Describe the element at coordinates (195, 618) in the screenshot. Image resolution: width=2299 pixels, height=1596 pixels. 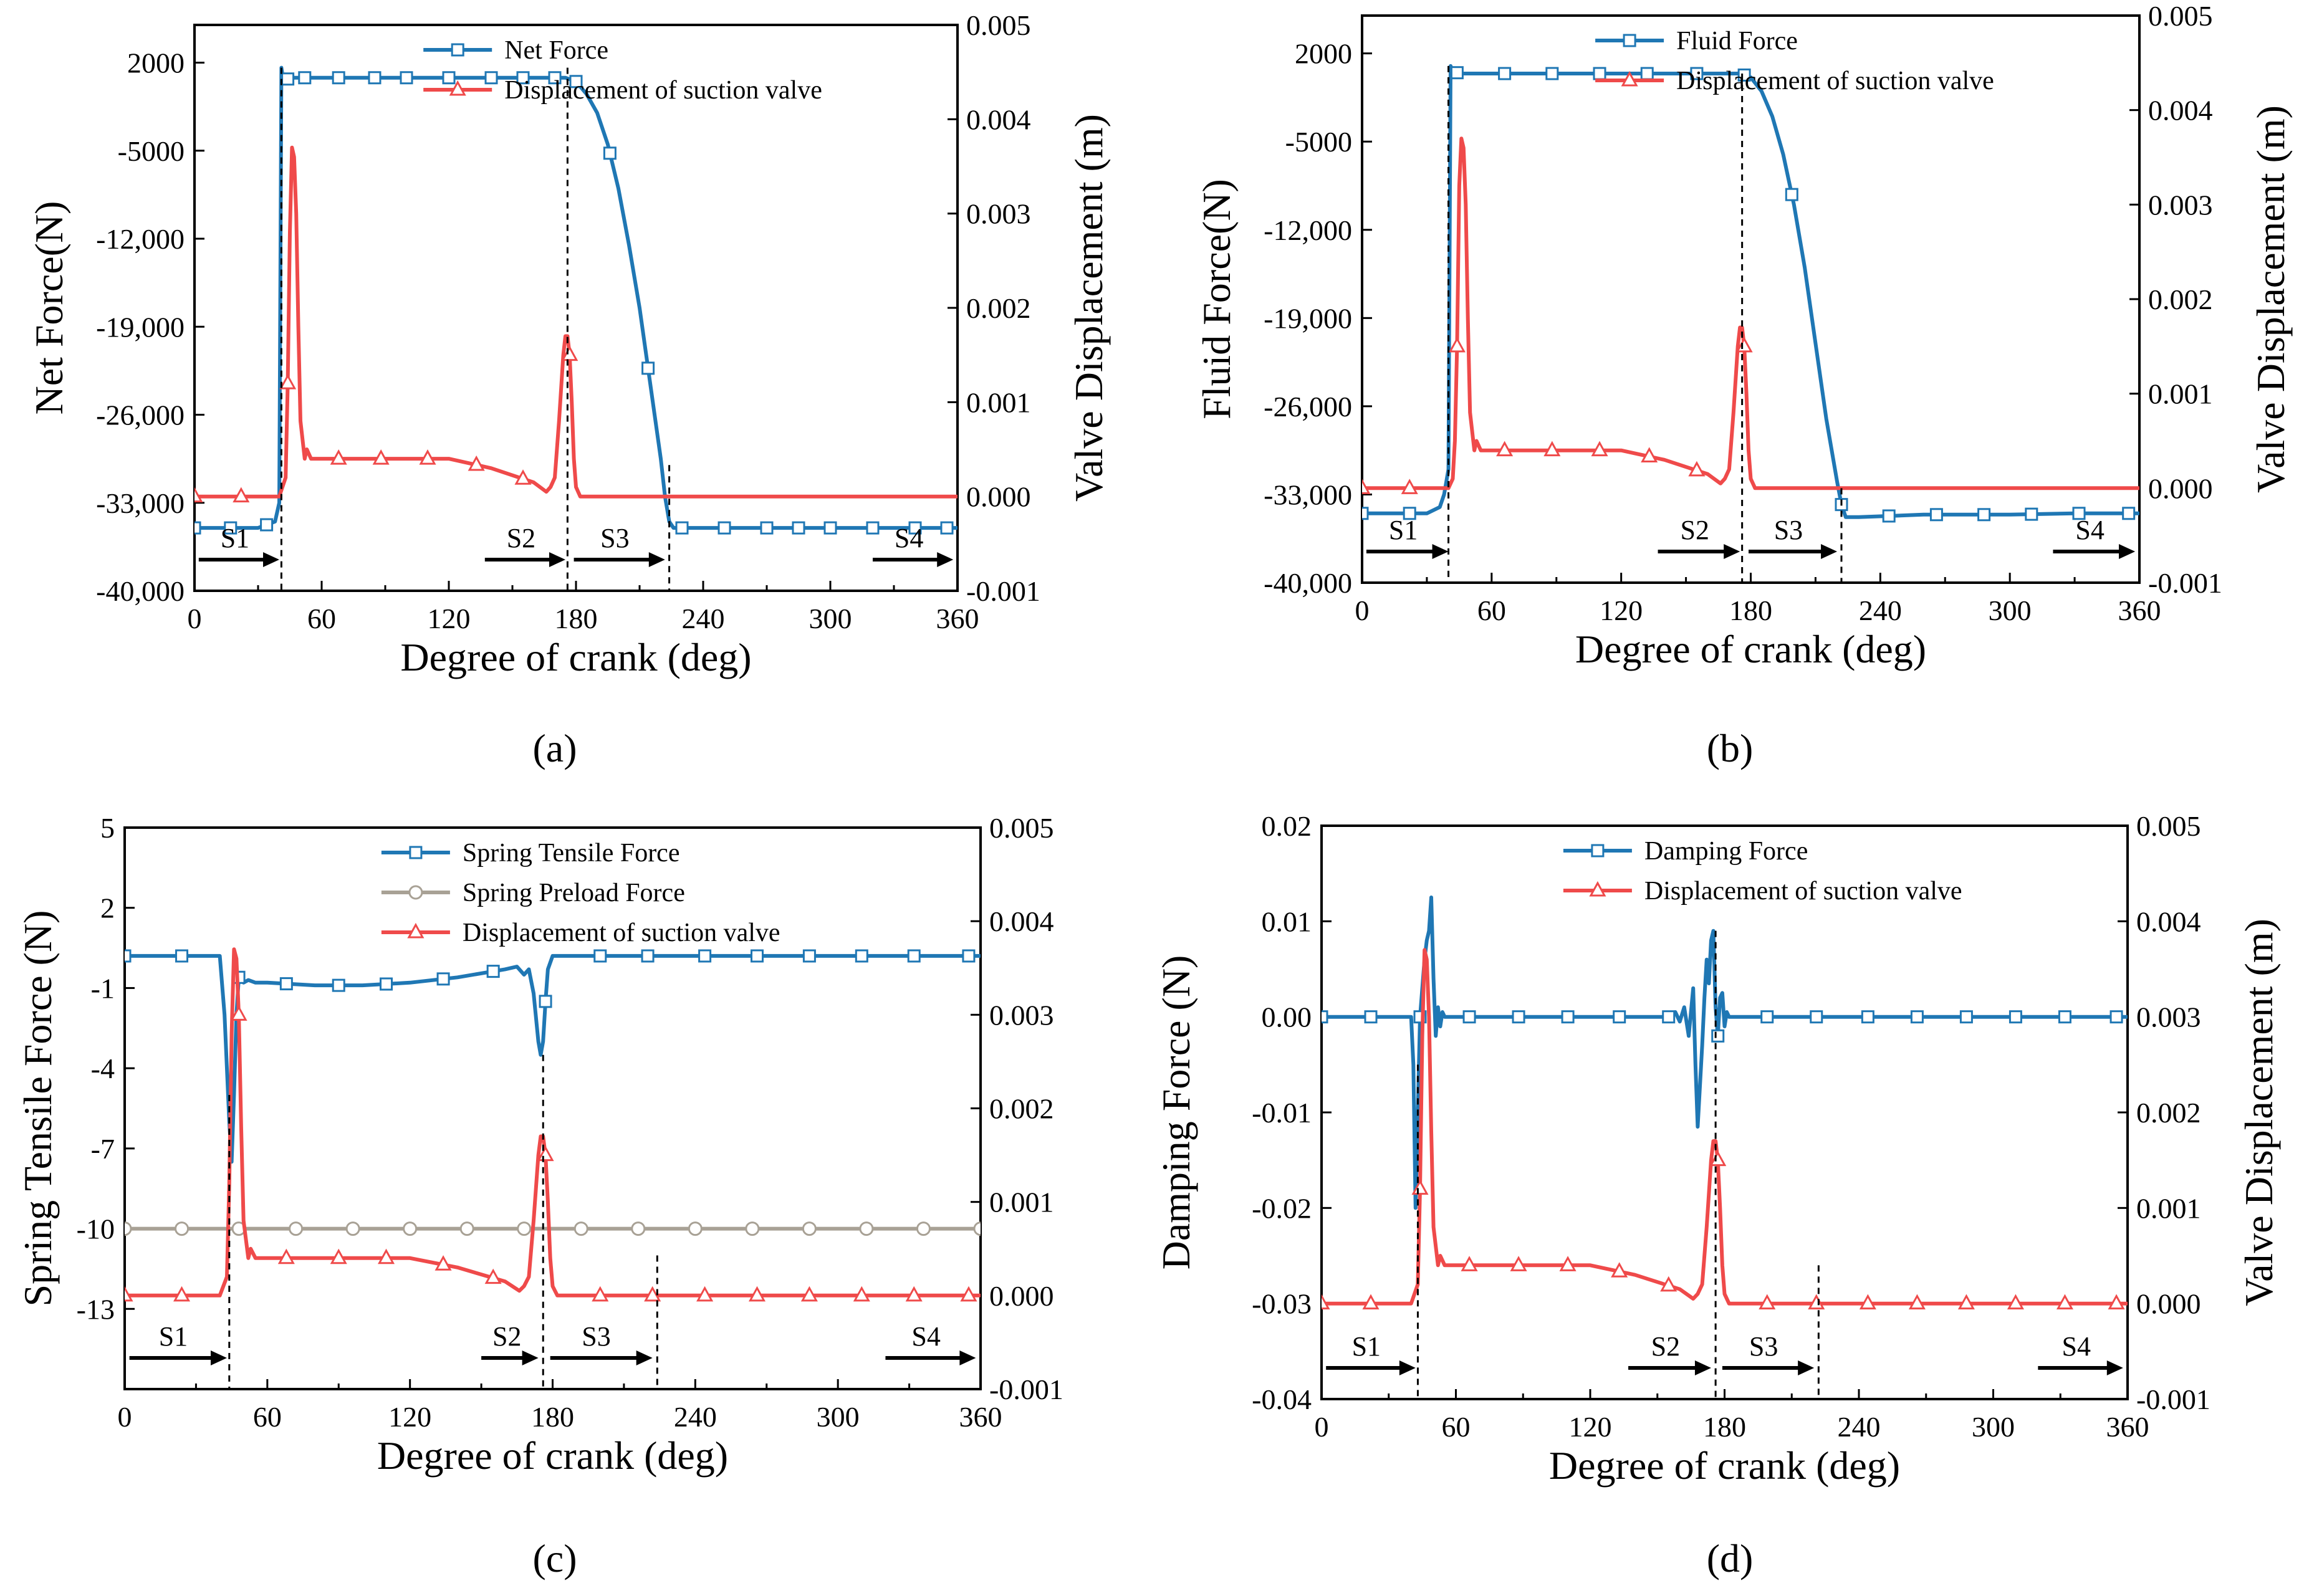
I see `x-tick-label: 0` at that location.